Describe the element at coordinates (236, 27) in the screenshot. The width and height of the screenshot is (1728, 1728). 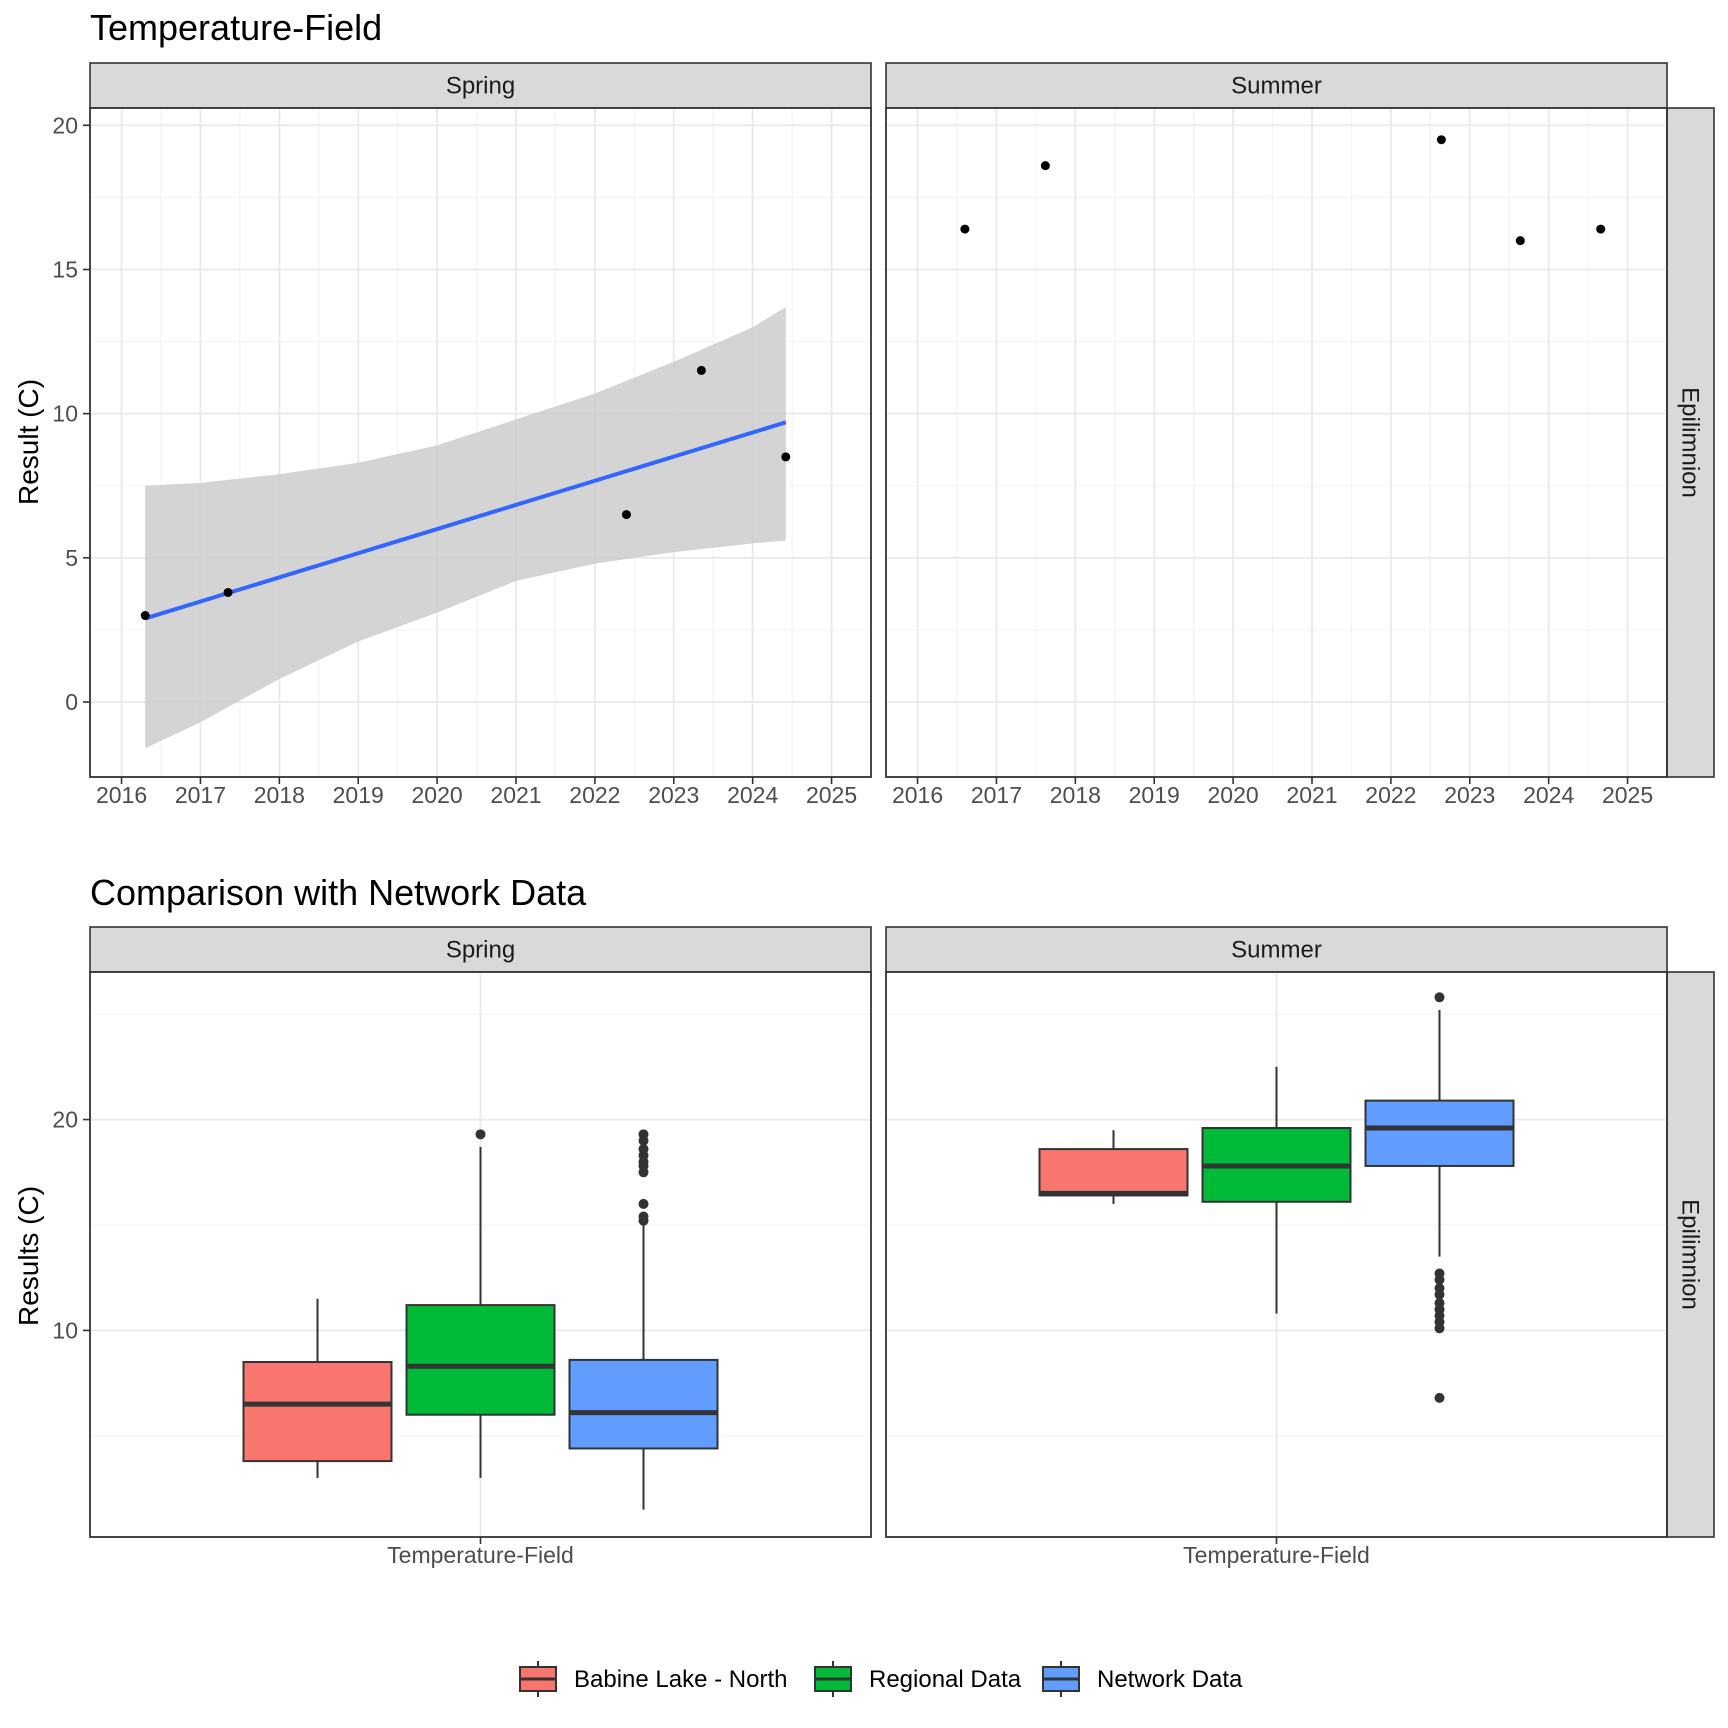
I see `top-chart-title: Temperature-Field` at that location.